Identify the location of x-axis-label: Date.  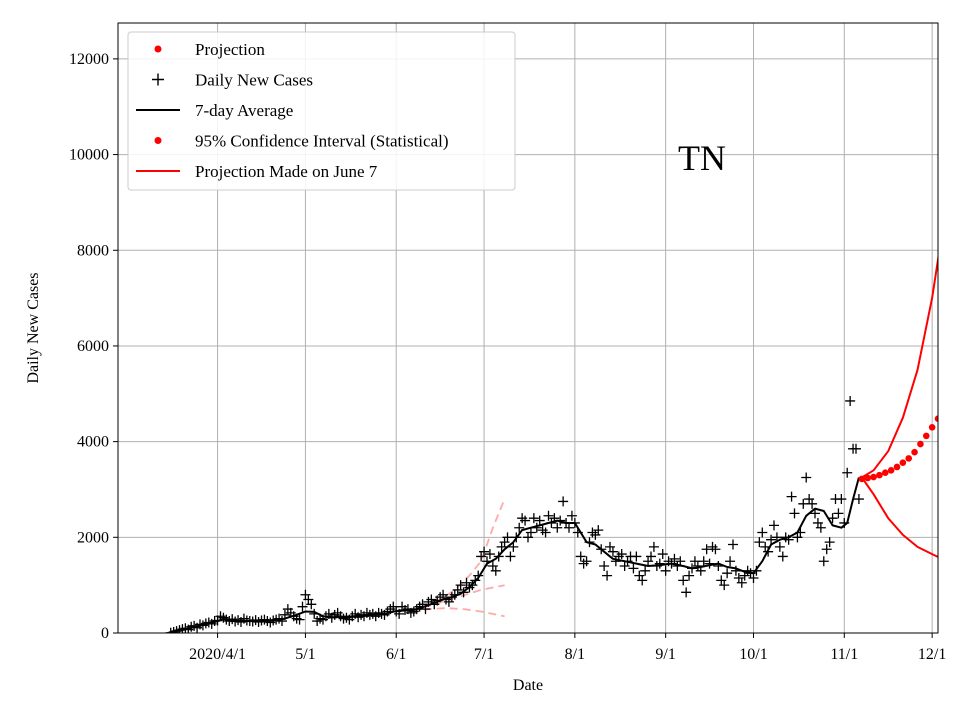
(528, 685).